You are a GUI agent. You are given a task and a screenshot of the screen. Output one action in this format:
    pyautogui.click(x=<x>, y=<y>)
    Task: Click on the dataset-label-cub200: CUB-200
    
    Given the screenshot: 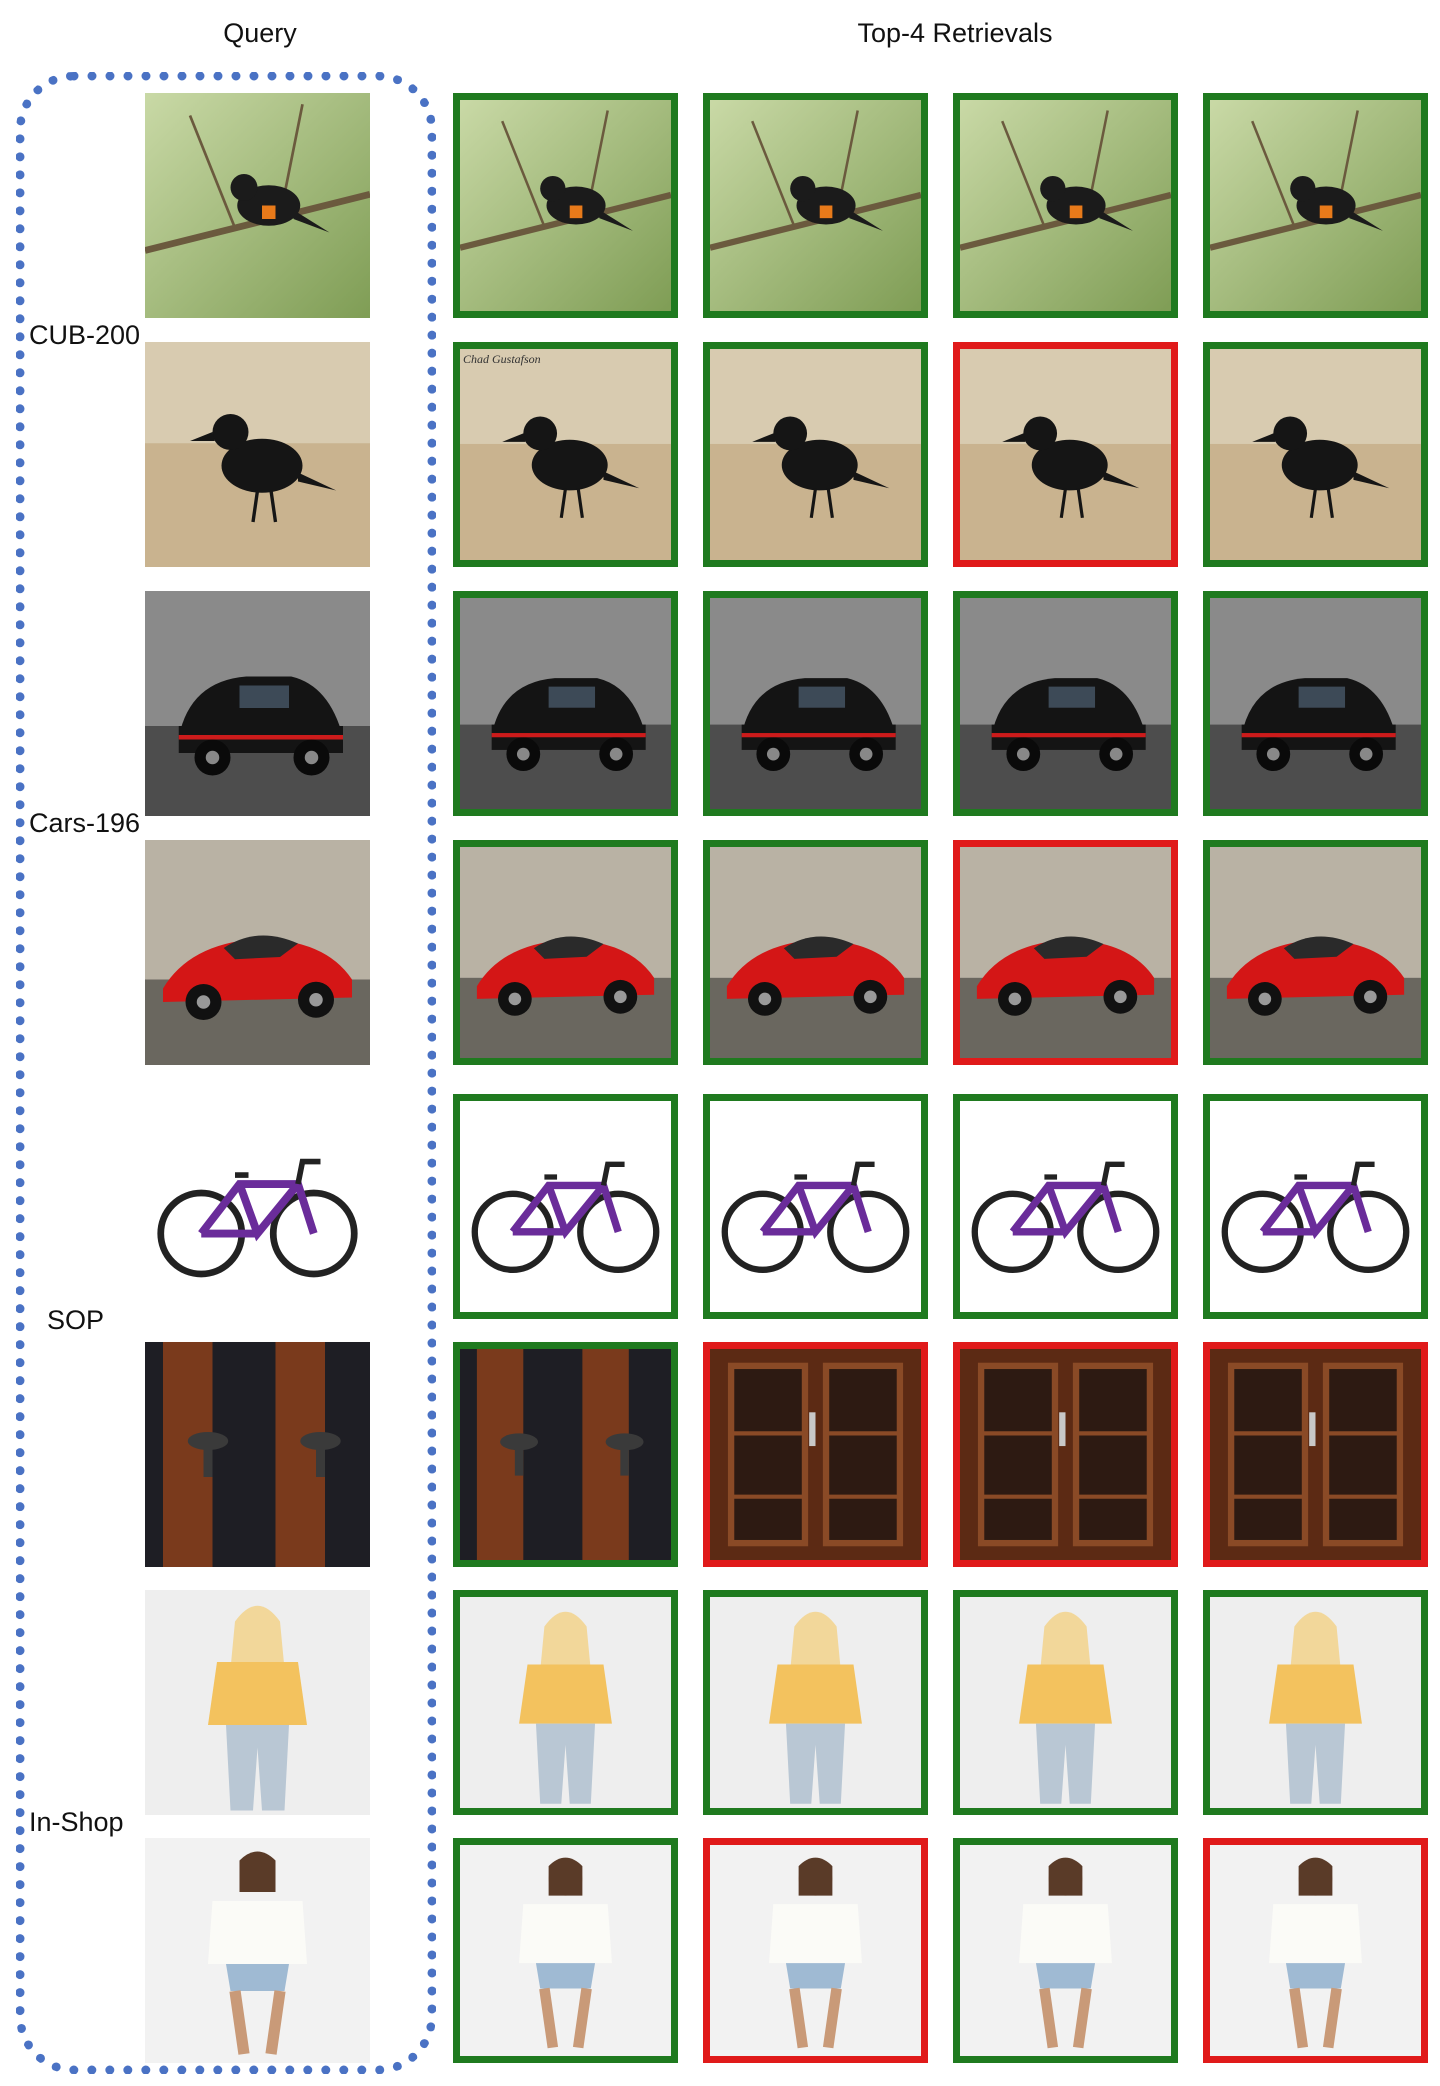 What is the action you would take?
    pyautogui.click(x=85, y=335)
    